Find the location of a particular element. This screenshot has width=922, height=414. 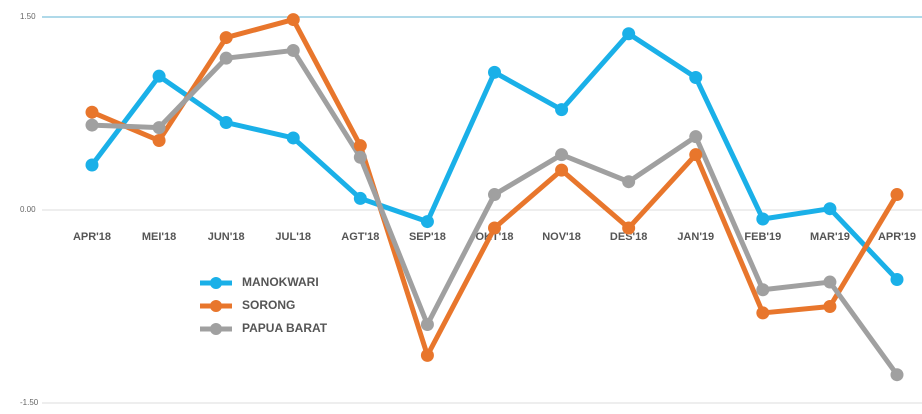

y-tick-label: 0.00 is located at coordinates (28, 209).